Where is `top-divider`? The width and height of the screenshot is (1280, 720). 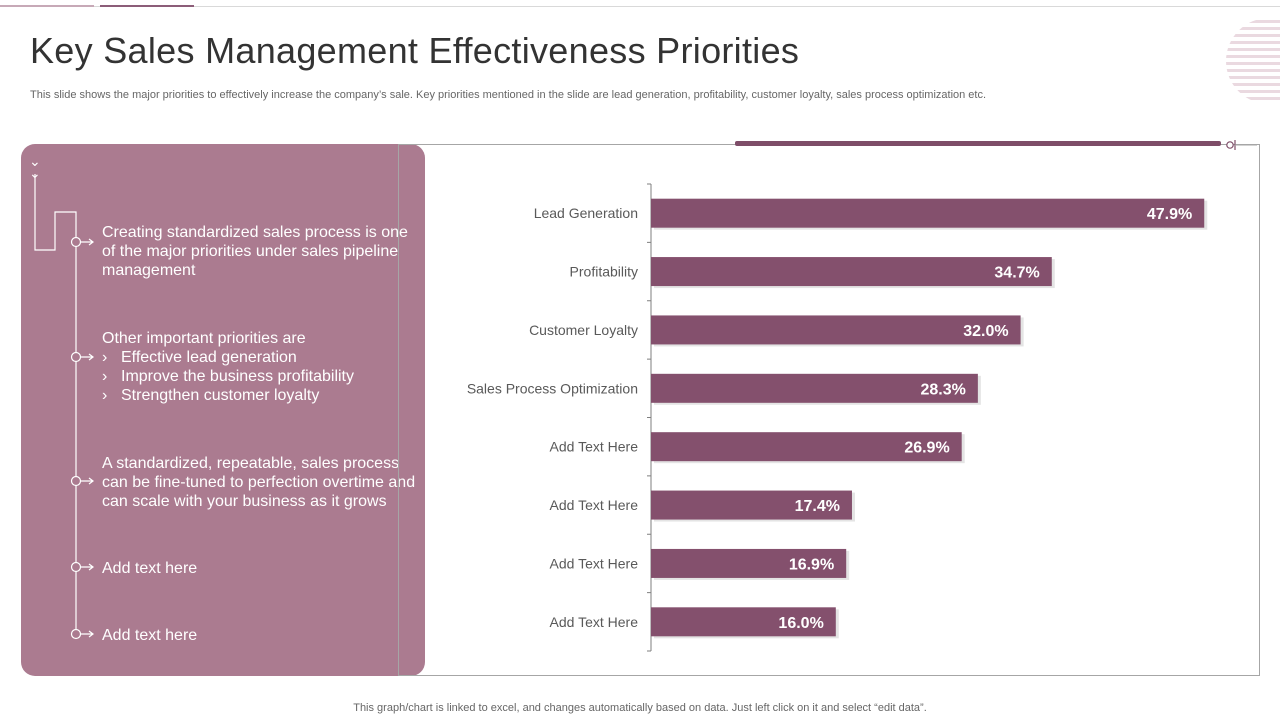
top-divider is located at coordinates (640, 6).